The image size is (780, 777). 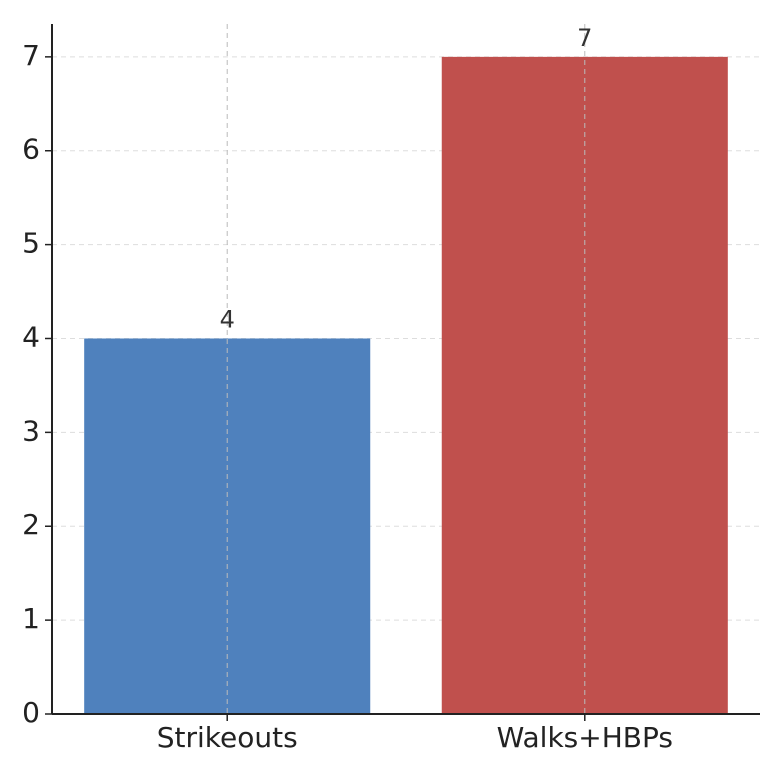 I want to click on y-tick-label: 6, so click(x=31, y=149).